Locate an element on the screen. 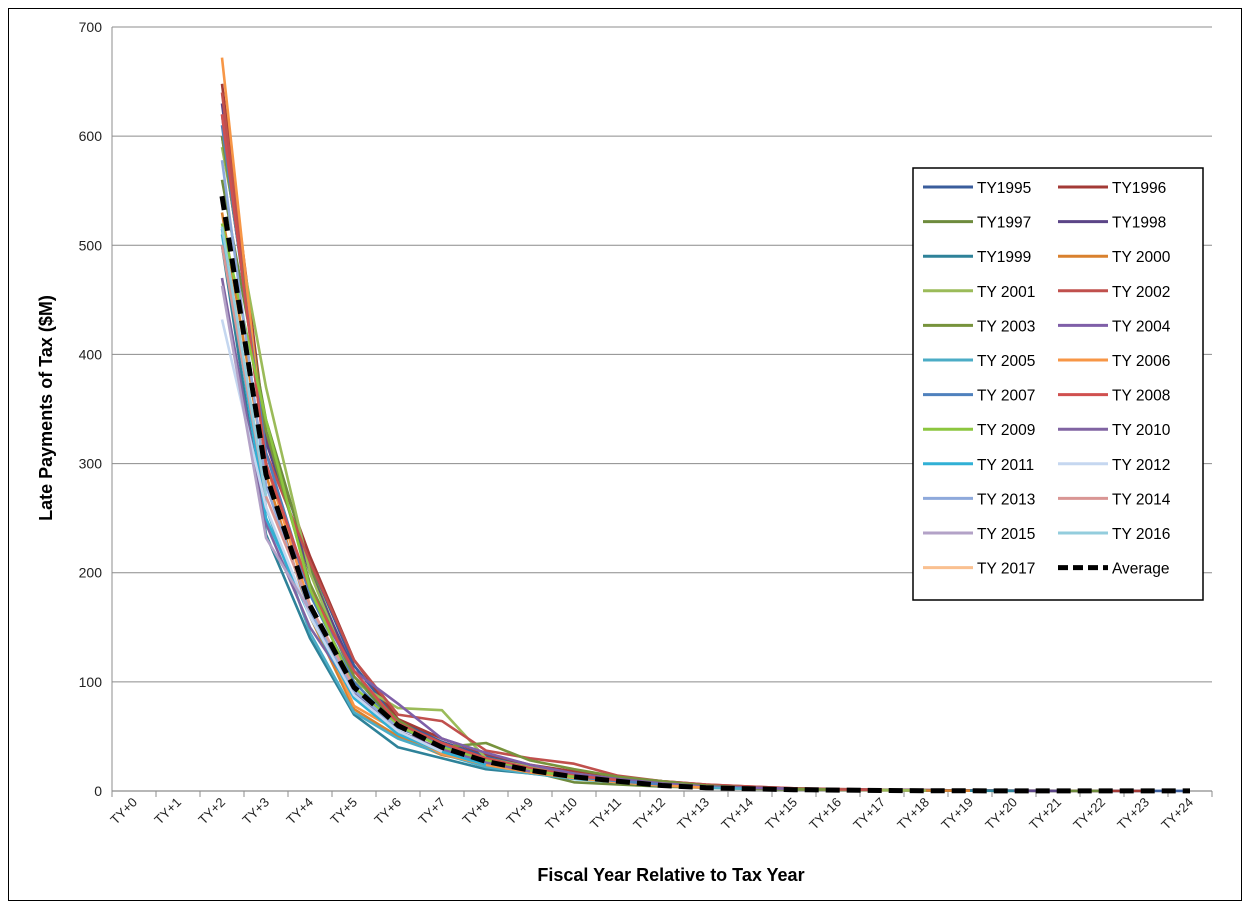 Image resolution: width=1251 pixels, height=911 pixels. x-tick-label: TY+18 is located at coordinates (913, 814).